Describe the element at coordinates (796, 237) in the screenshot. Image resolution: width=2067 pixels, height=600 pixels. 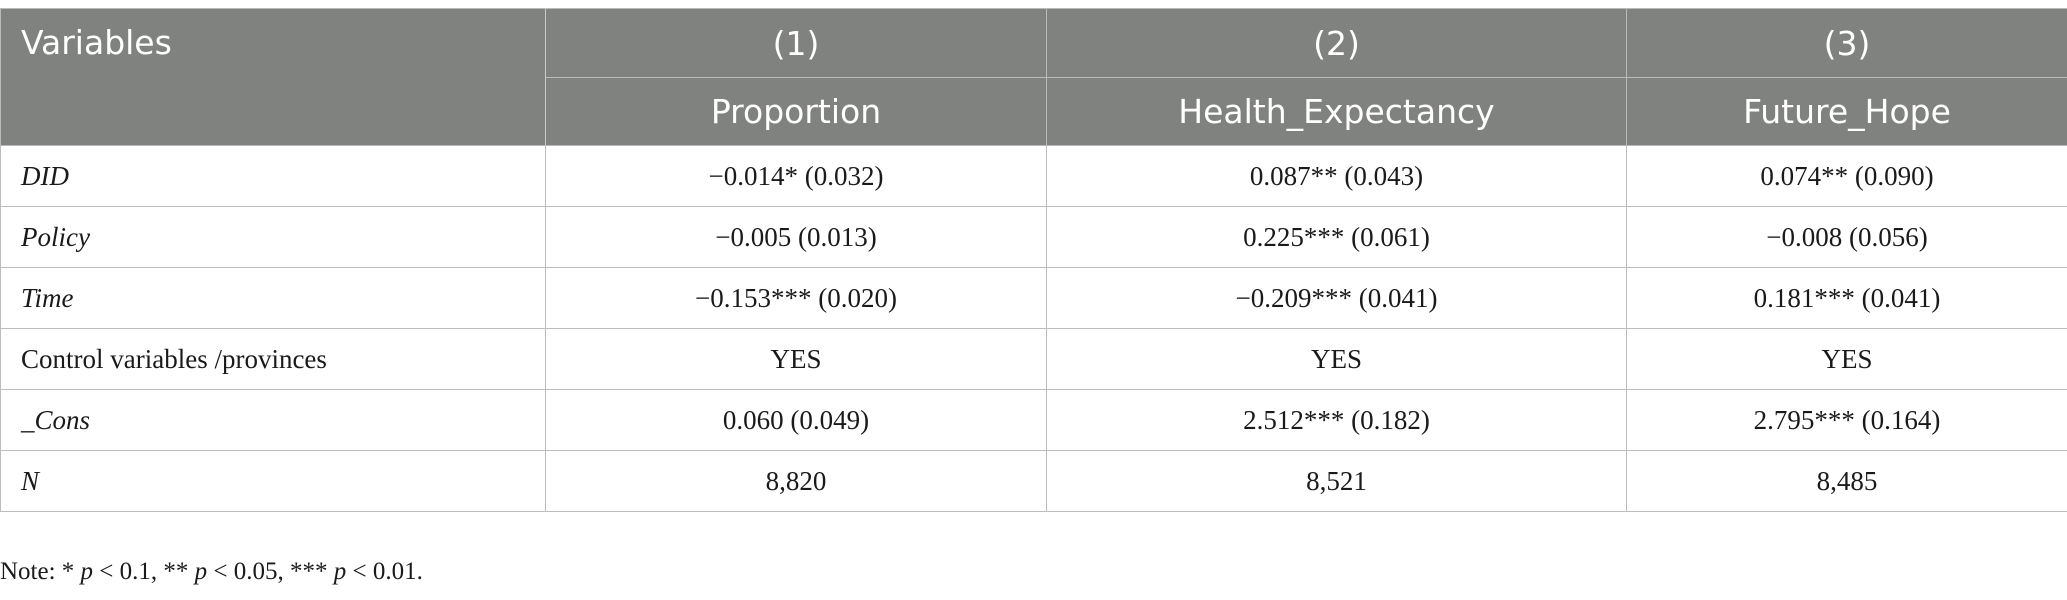
I see `table-cell: −0.005 (0.013)` at that location.